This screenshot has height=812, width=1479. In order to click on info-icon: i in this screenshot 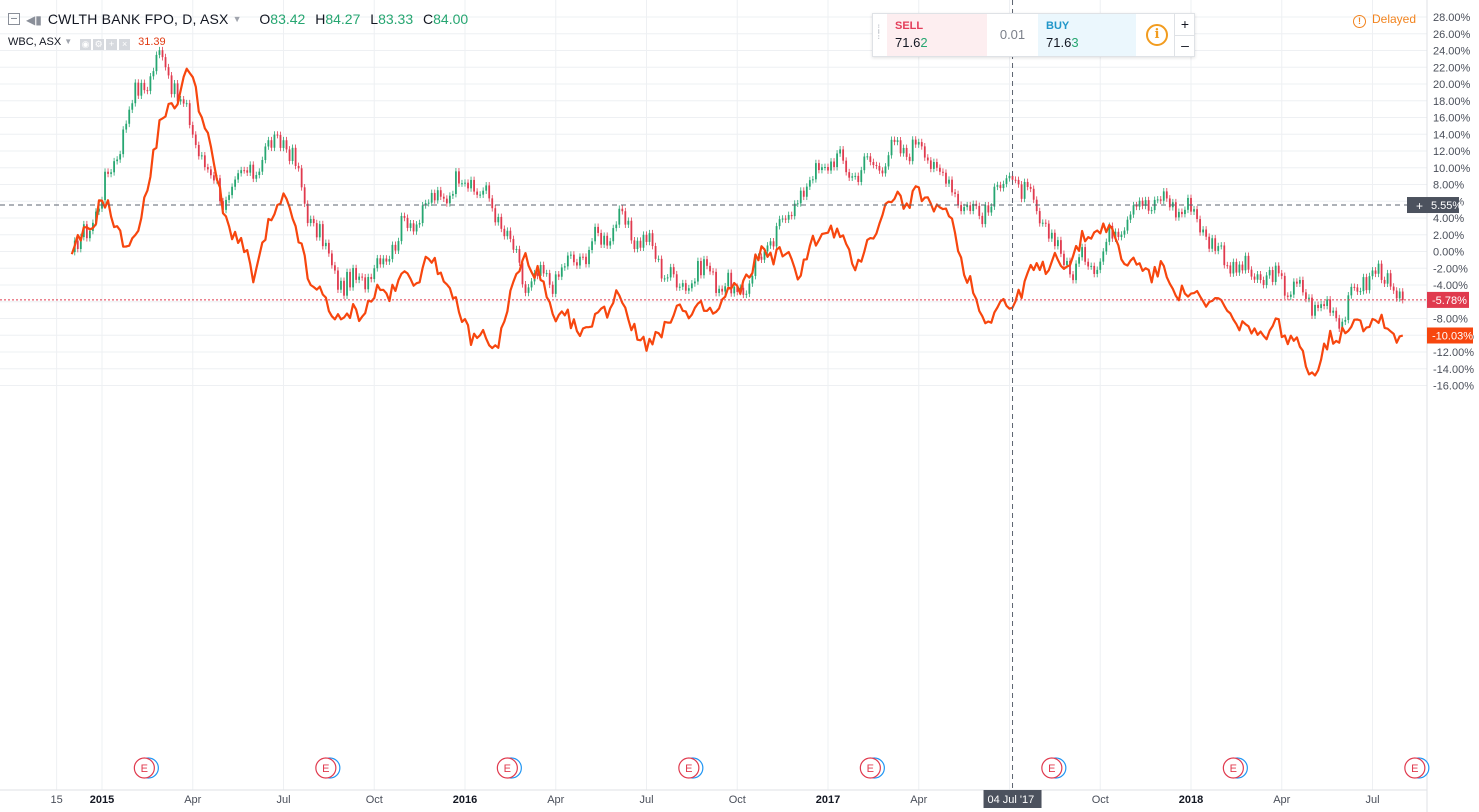, I will do `click(1157, 35)`.